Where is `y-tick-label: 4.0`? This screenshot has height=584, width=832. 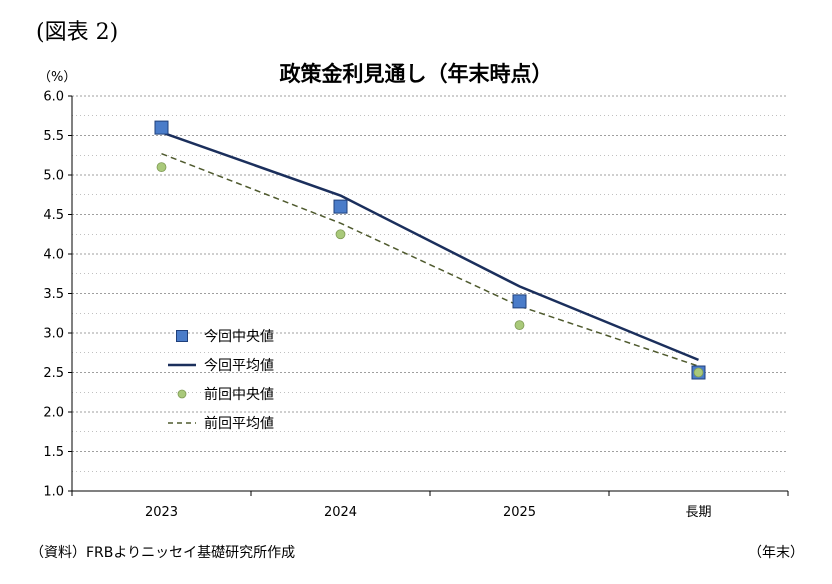 y-tick-label: 4.0 is located at coordinates (53, 255).